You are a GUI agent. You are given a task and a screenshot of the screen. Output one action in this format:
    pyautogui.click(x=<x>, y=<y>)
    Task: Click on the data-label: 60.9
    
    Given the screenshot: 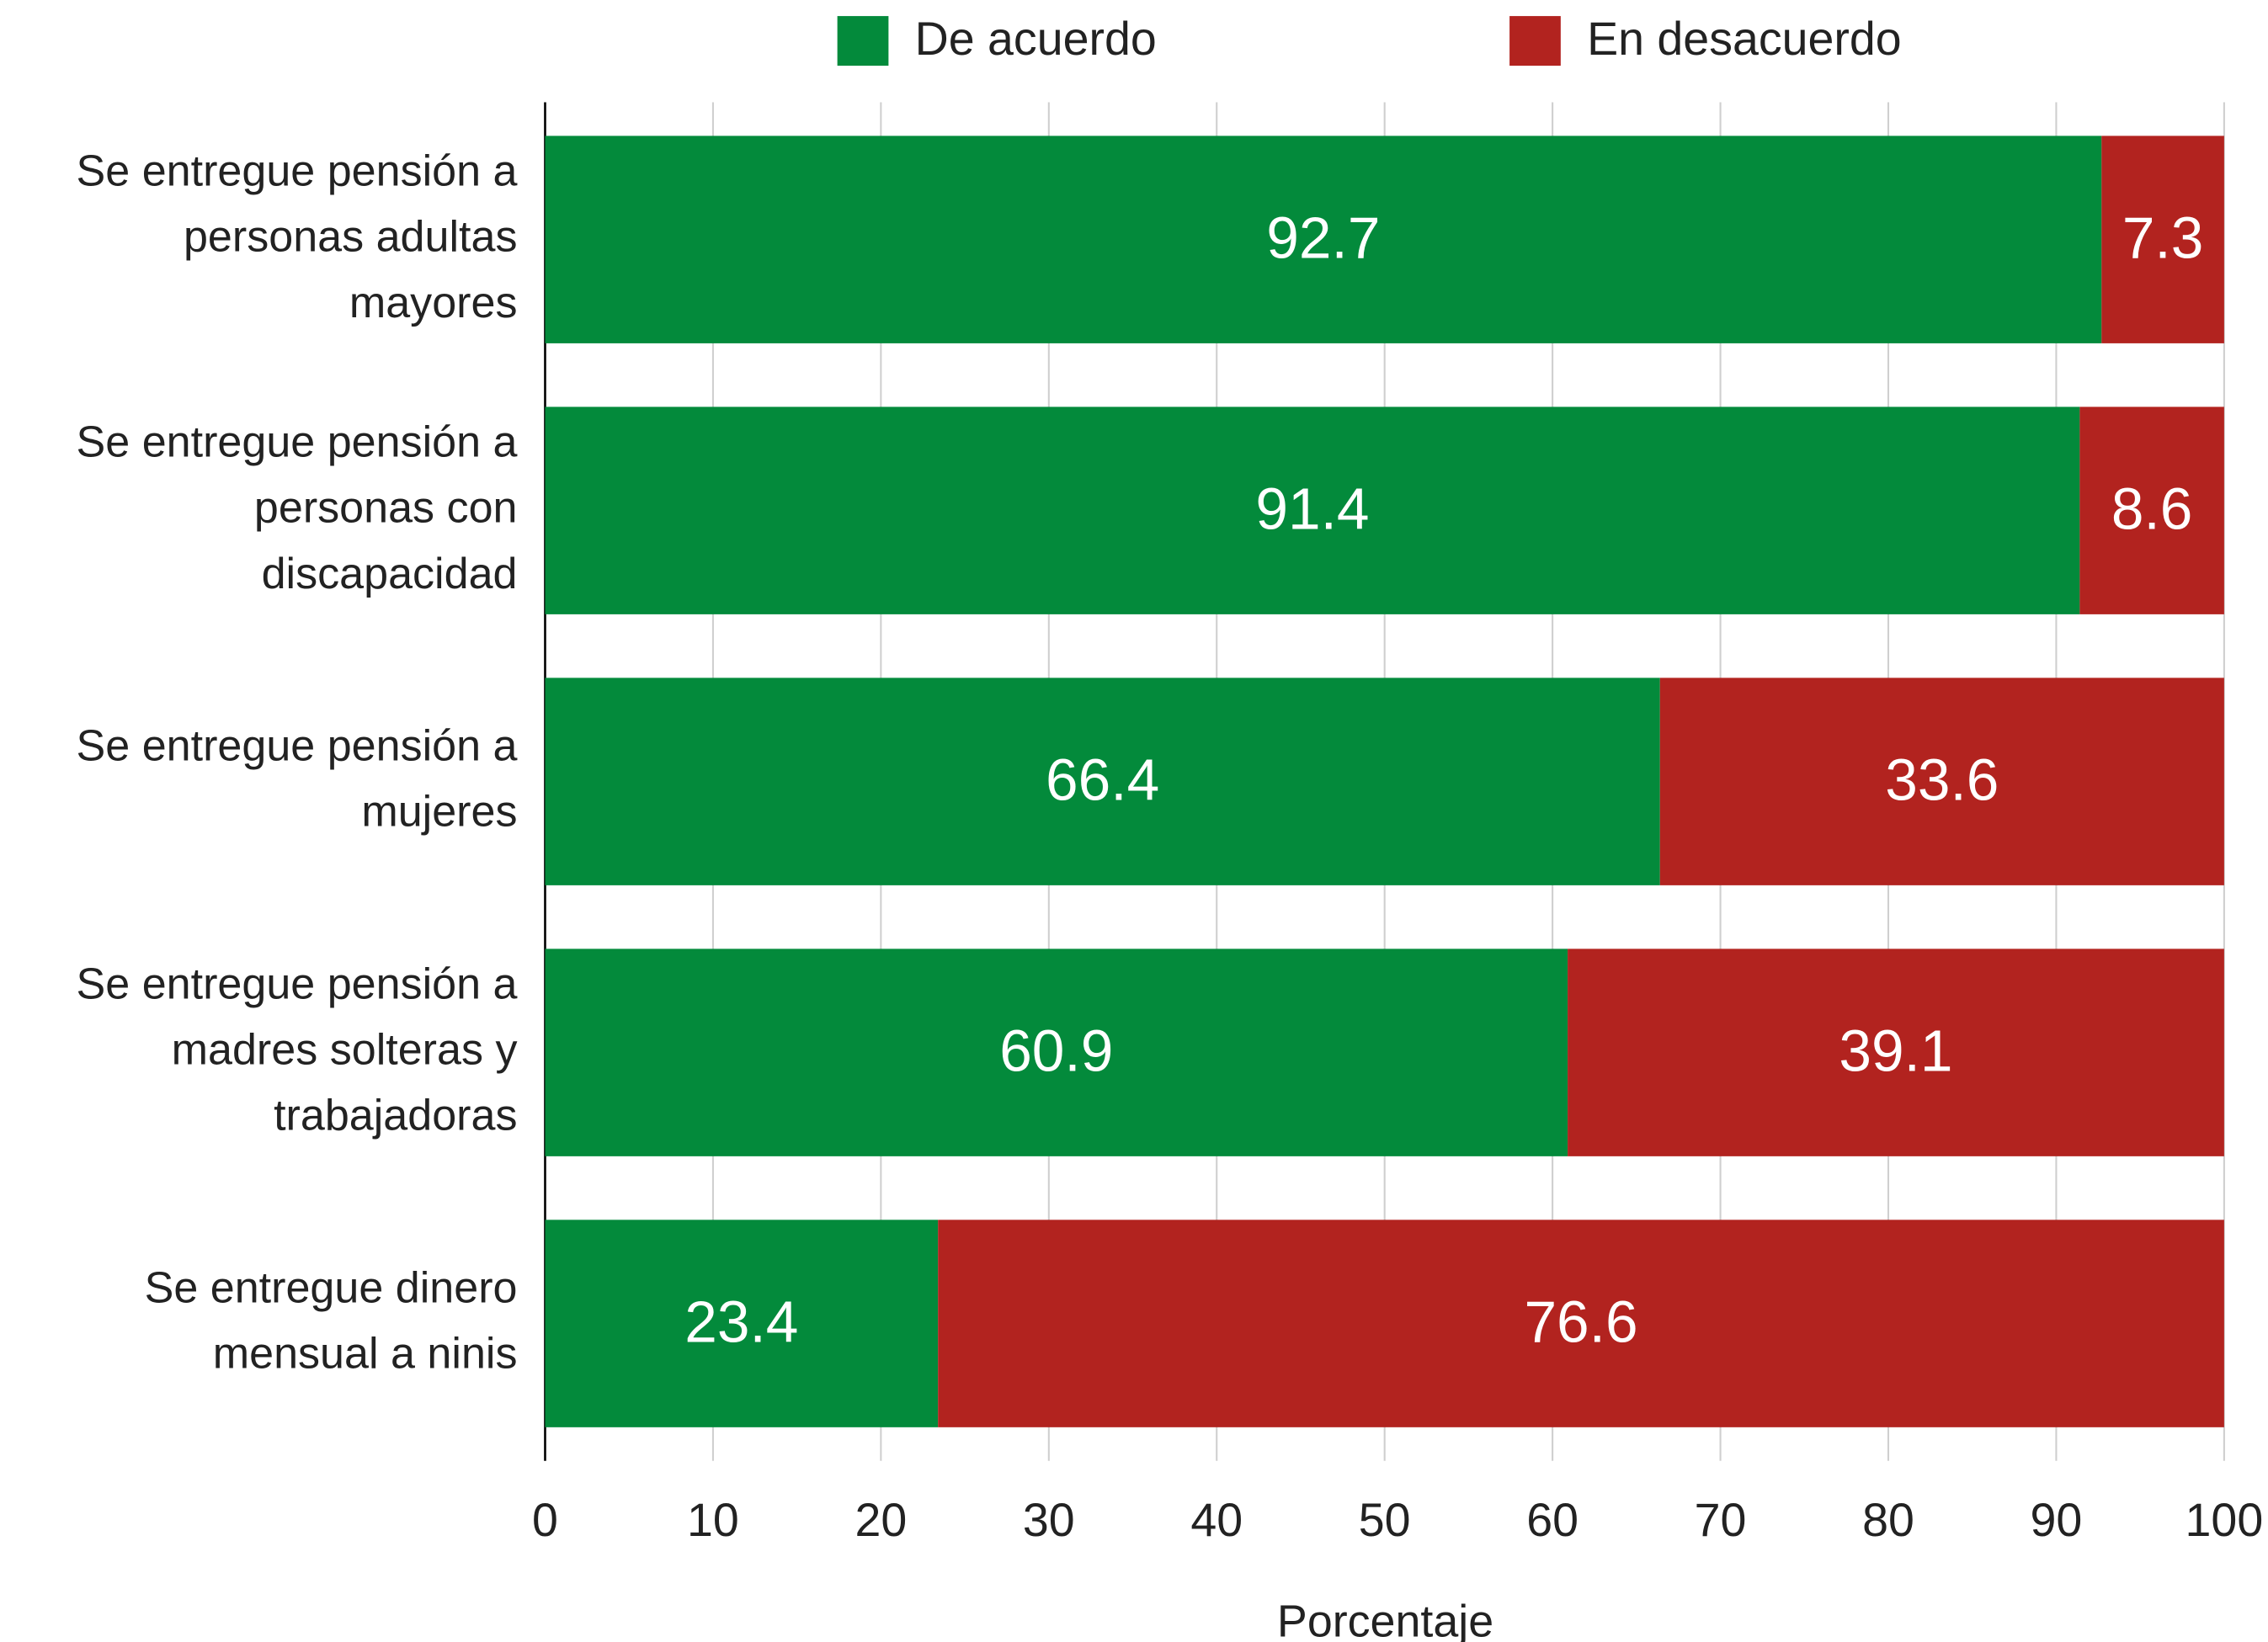 What is the action you would take?
    pyautogui.click(x=1056, y=1050)
    